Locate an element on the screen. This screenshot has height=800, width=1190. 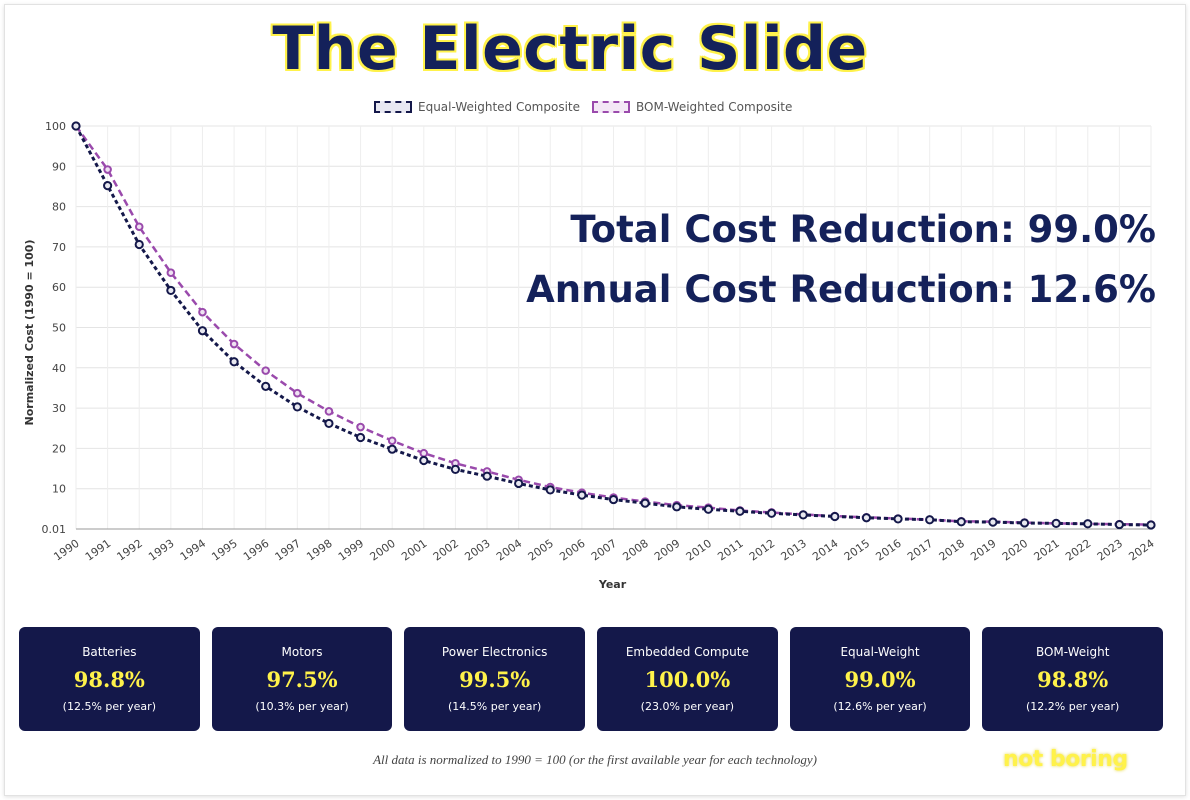
x-tick-label: 2008 is located at coordinates (635, 550).